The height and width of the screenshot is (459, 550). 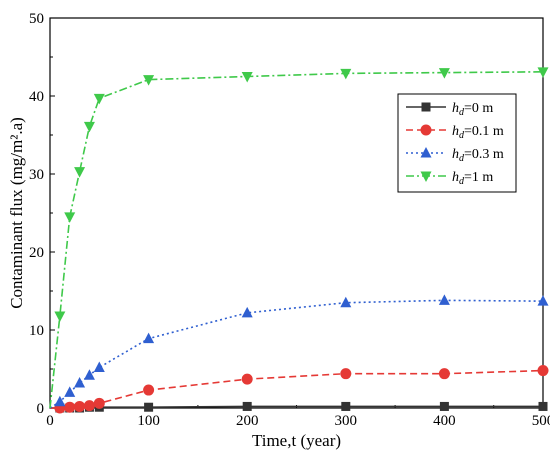 I want to click on y-tick-label-1: 10, so click(x=36, y=331).